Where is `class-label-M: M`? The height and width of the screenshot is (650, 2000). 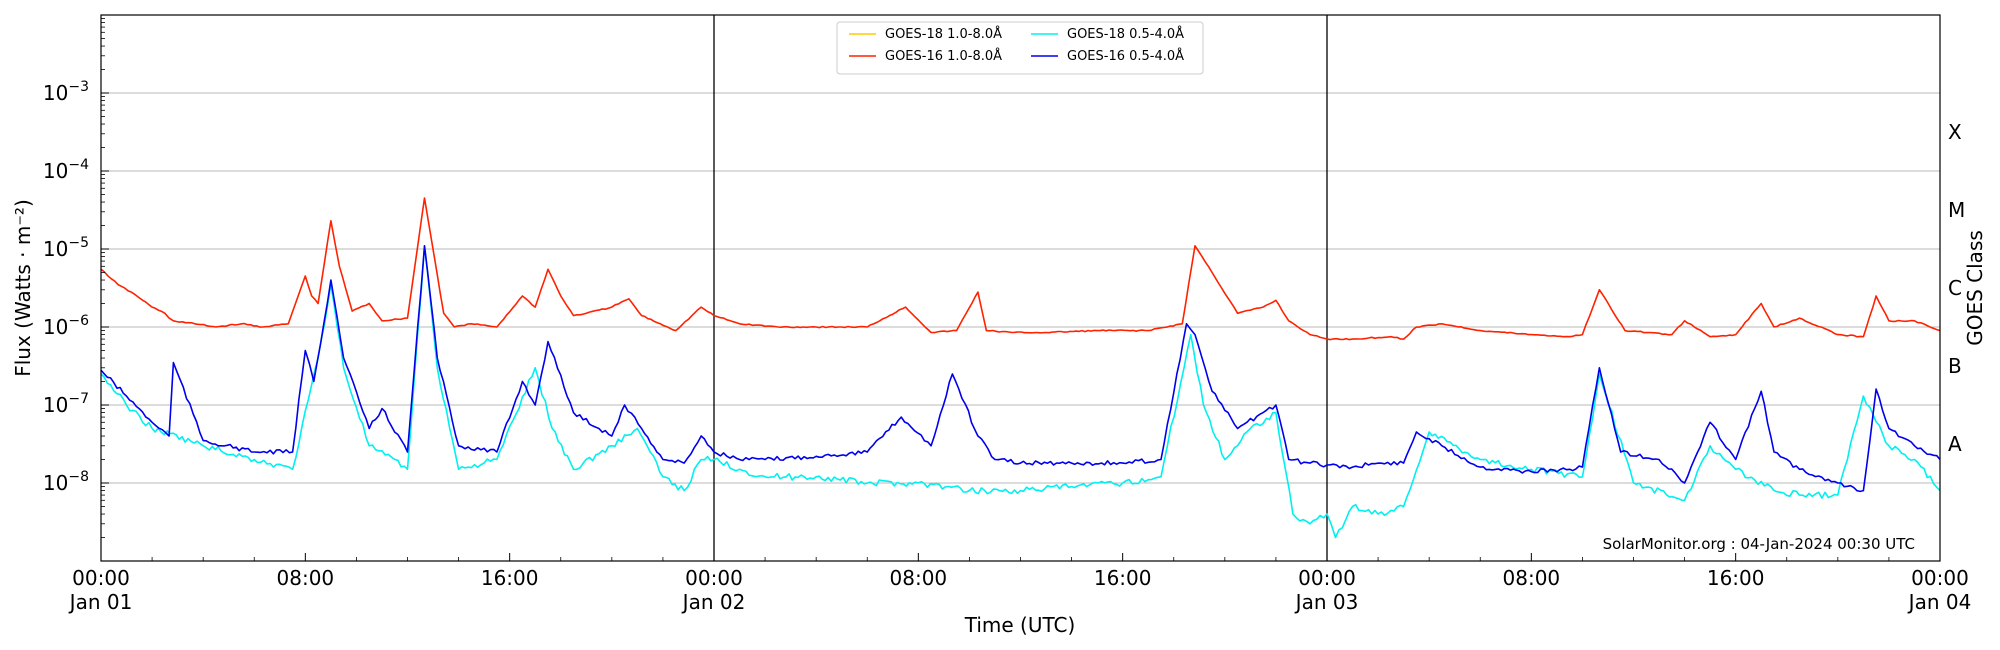 class-label-M: M is located at coordinates (1956, 210).